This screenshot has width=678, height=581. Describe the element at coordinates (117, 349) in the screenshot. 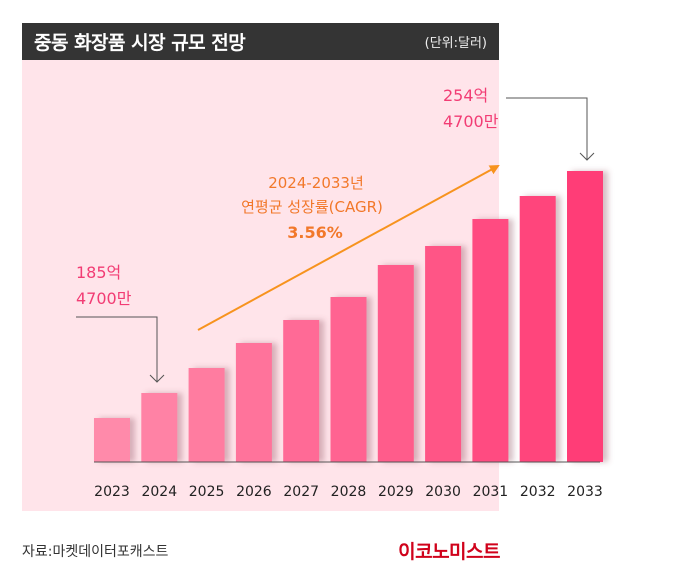

I see `annotation-2024-pointer` at that location.